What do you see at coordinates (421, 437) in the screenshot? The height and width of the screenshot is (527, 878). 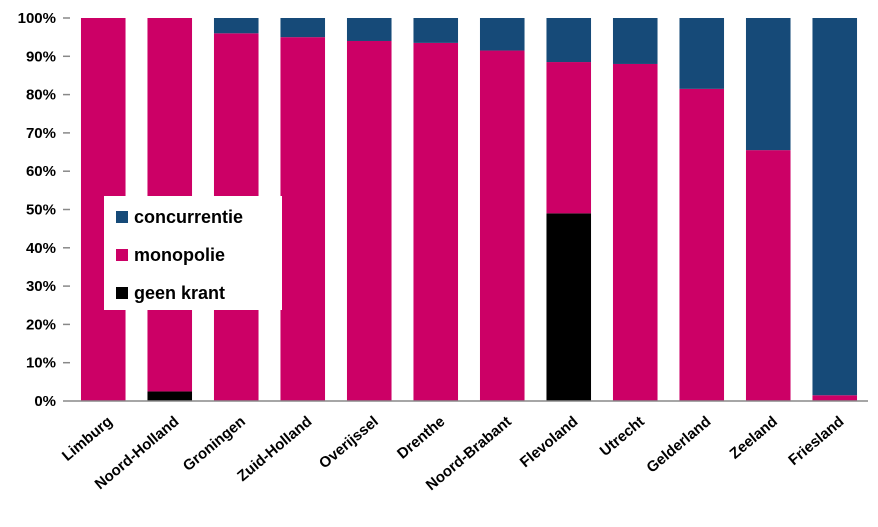 I see `x-tick-label: Drenthe` at bounding box center [421, 437].